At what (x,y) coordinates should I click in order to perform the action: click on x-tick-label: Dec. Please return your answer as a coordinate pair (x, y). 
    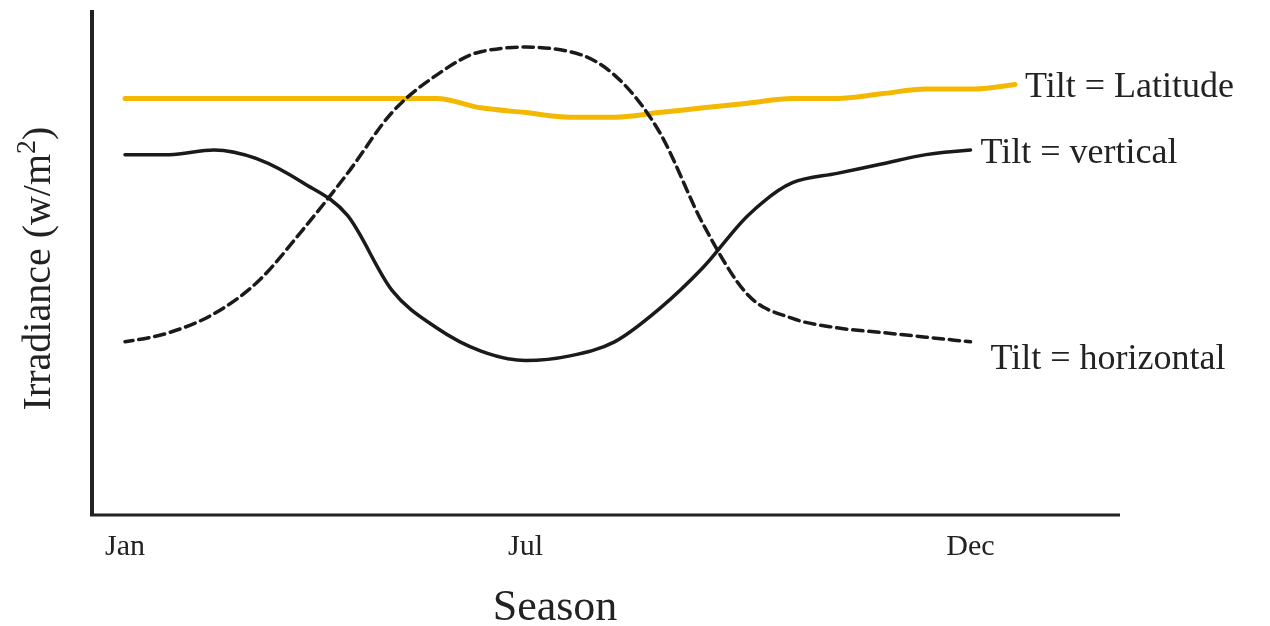
    Looking at the image, I should click on (970, 544).